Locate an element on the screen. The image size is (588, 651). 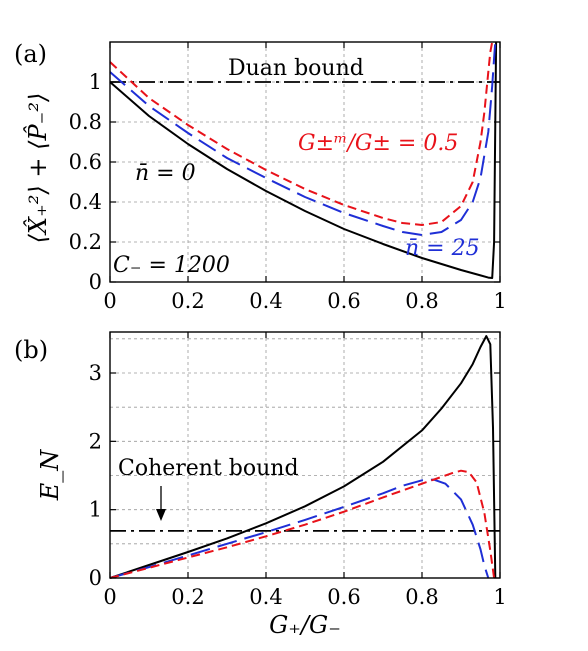
coherent-bound-label: Coherent bound is located at coordinates (208, 468).